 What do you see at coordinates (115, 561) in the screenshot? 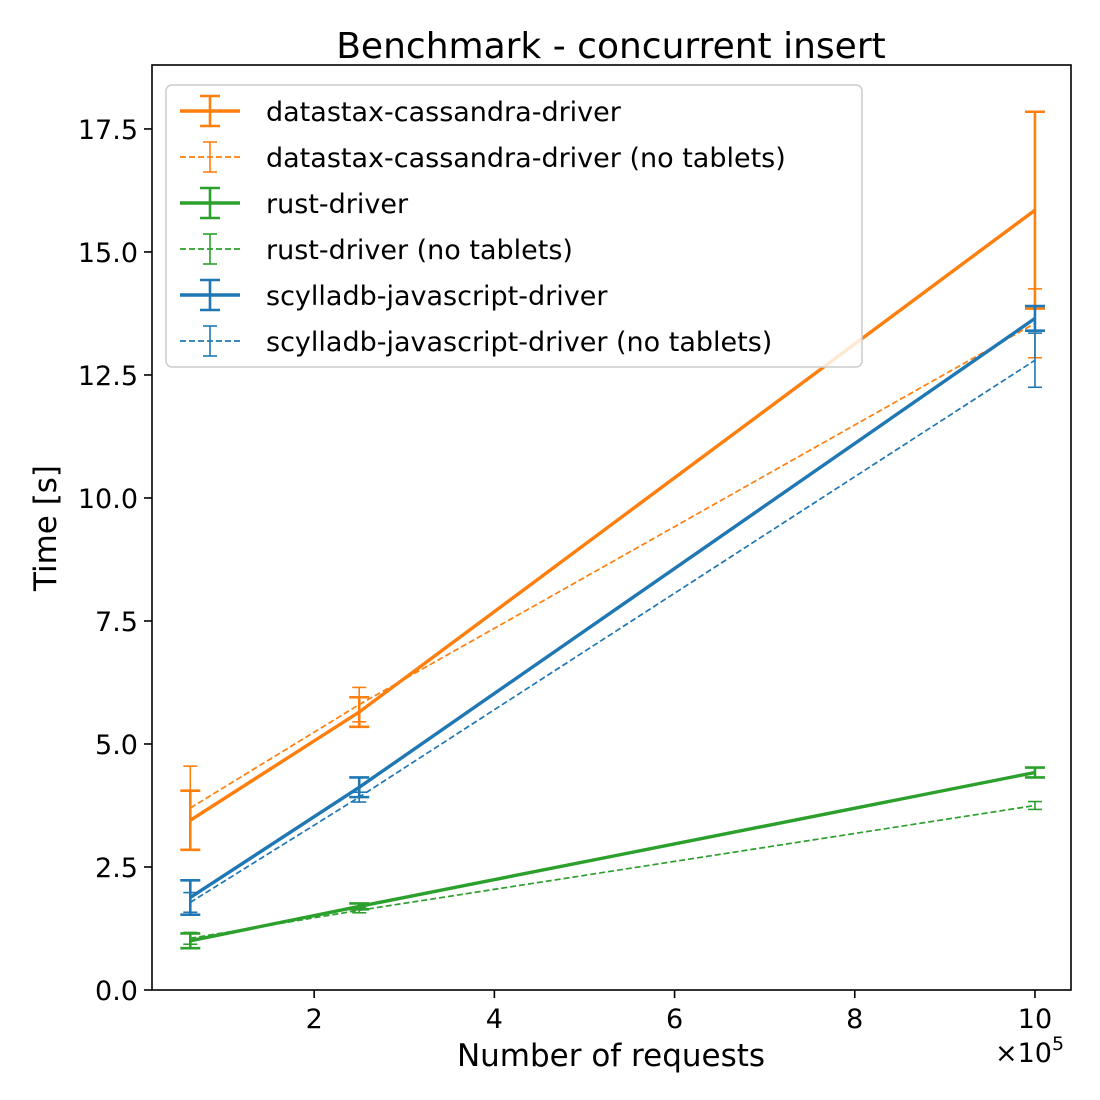
I see `y-axis: 0.0 2.5 5.0 7.5 10.0 12.5 15.0 17.5` at bounding box center [115, 561].